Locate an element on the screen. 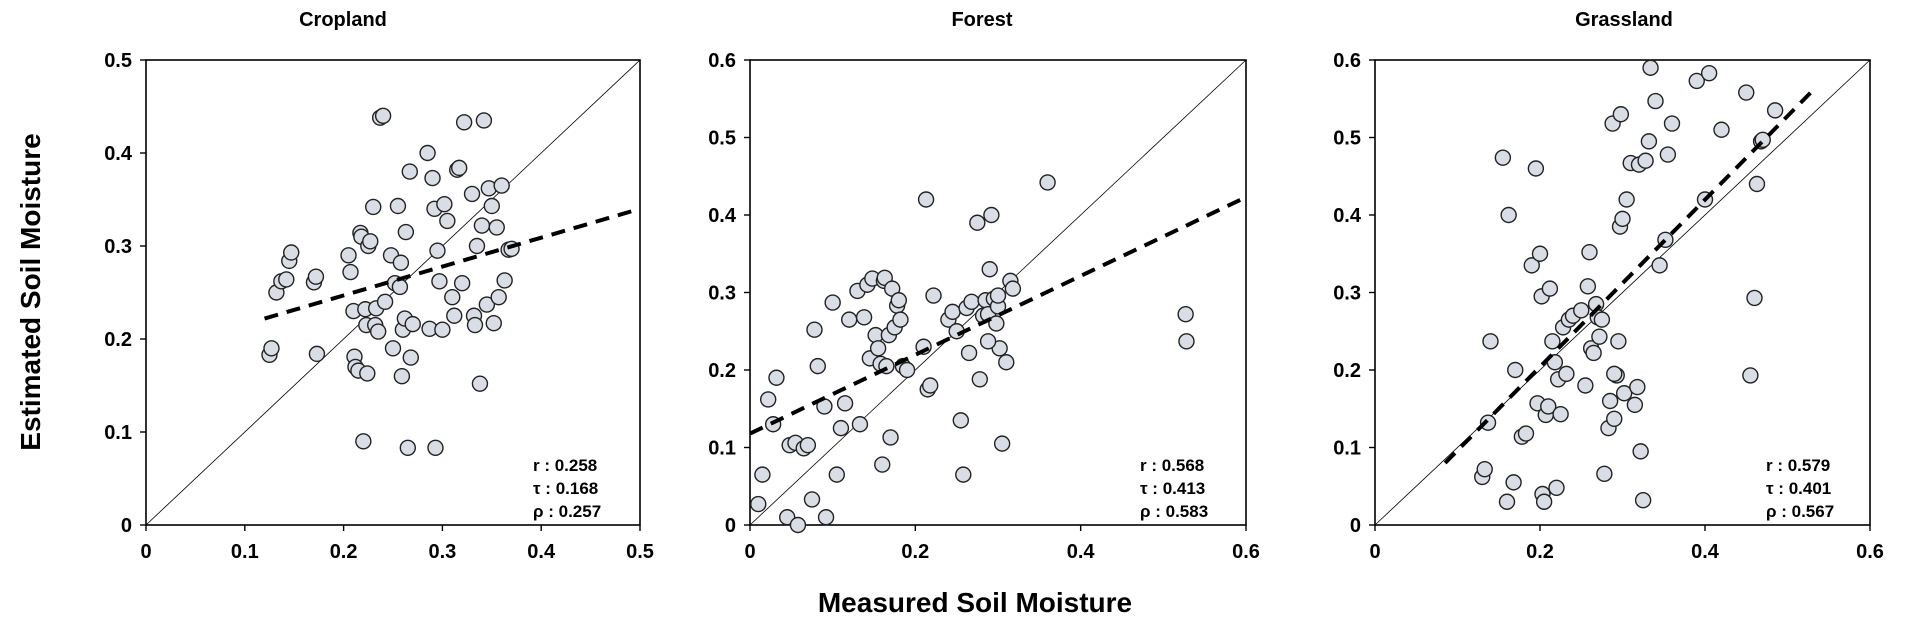 This screenshot has width=1906, height=632. y-tick-label: 0.4 is located at coordinates (1347, 216).